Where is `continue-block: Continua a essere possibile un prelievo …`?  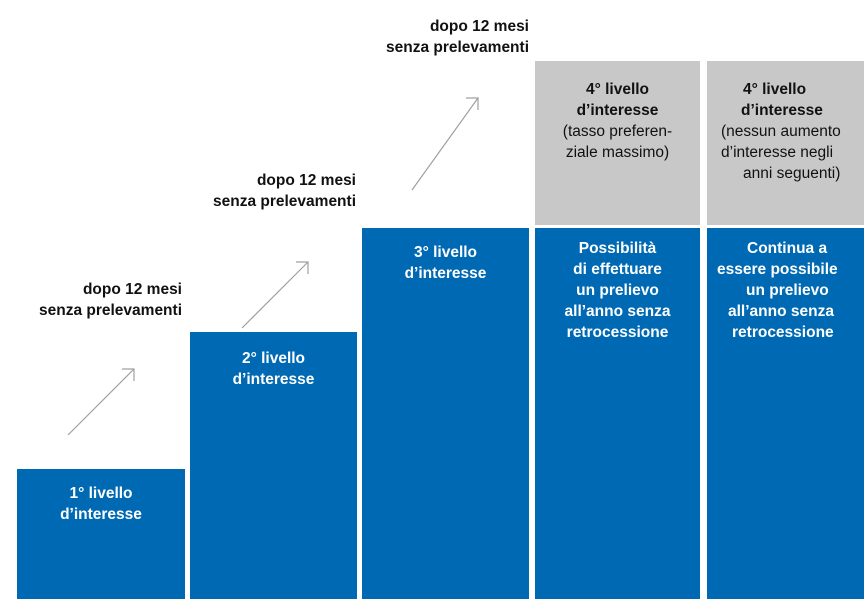
continue-block: Continua a essere possibile un prelievo … is located at coordinates (785, 413).